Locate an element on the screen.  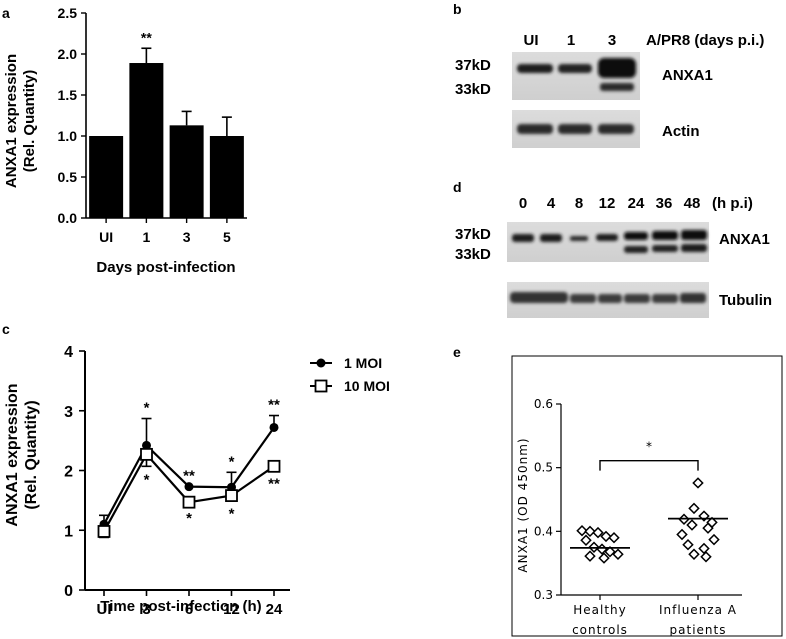
panel-label-a: a is located at coordinates (6, 13).